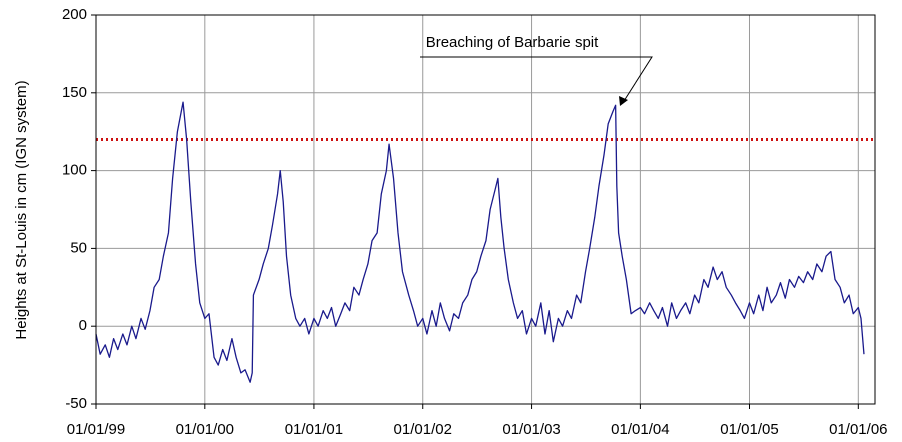 Image resolution: width=902 pixels, height=442 pixels. I want to click on annotation: Breaching of Barbarie spit, so click(512, 42).